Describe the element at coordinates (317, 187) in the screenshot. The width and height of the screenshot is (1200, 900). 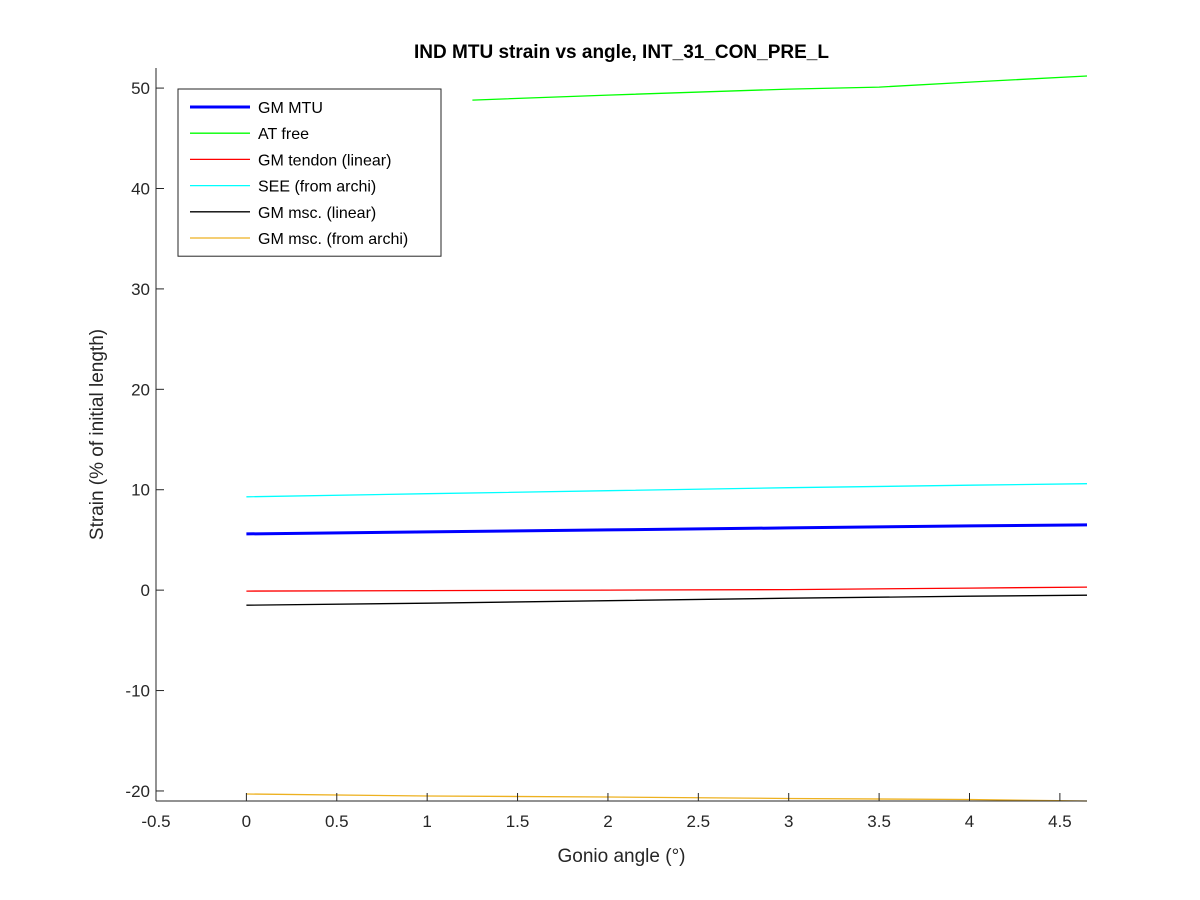
I see `legend-label-3: SEE (from archi)` at that location.